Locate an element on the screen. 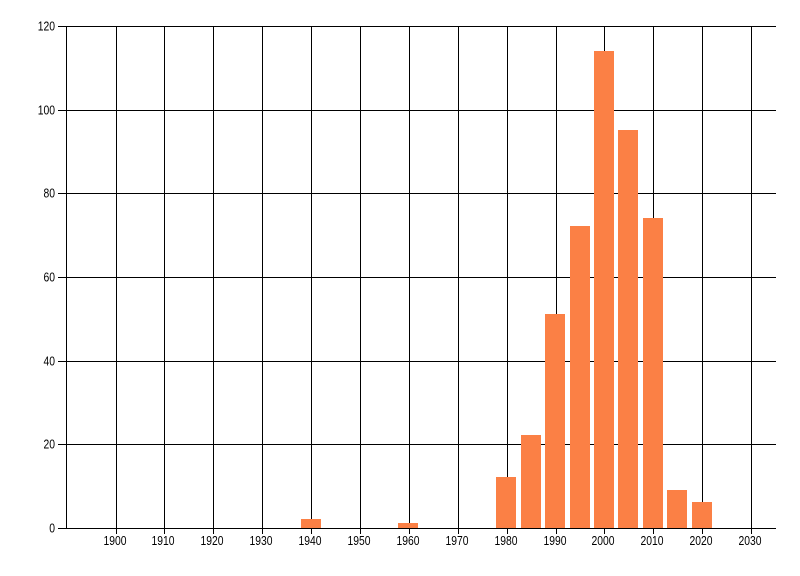  svg-text: 1940 is located at coordinates (310, 541).